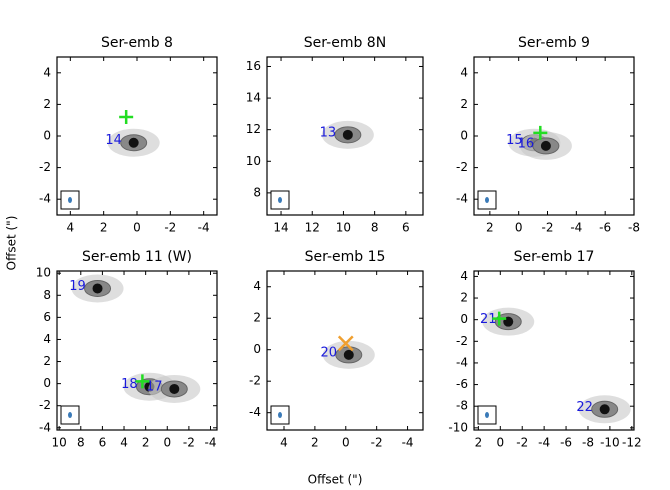  I want to click on panel-title: Ser-emb 8N, so click(345, 43).